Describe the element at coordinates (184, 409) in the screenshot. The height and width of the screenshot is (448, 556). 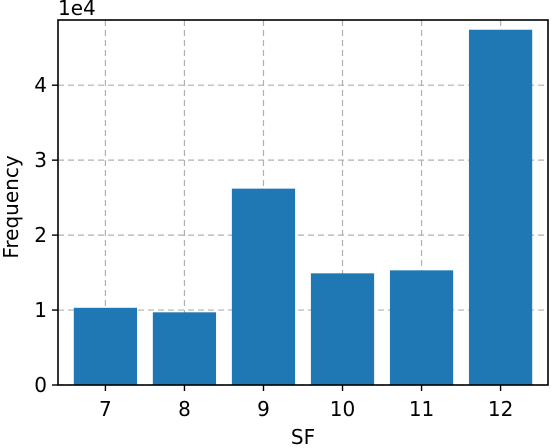
I see `x-tick-label: 8` at that location.